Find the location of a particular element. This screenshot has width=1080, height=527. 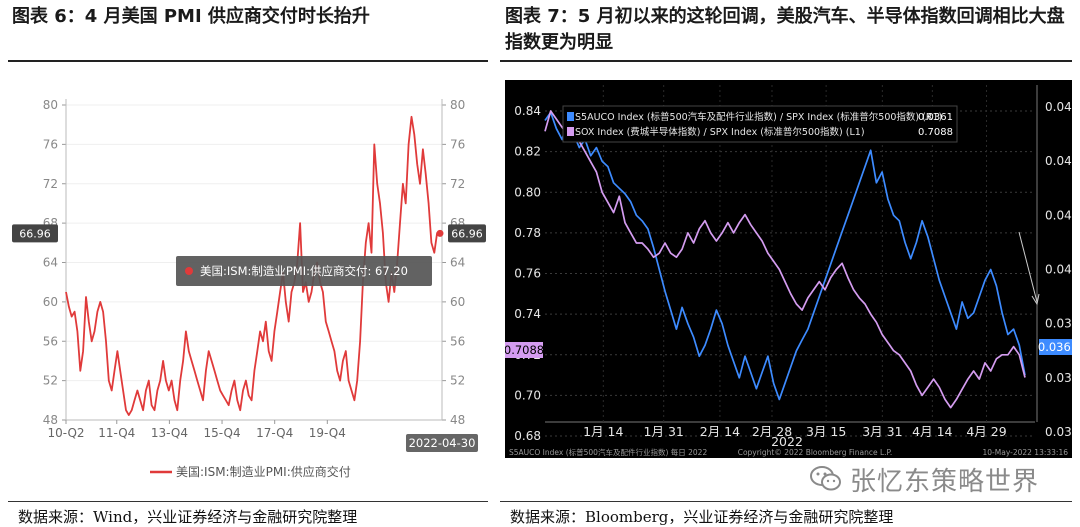

last-value-left: 0.7088 is located at coordinates (524, 350).